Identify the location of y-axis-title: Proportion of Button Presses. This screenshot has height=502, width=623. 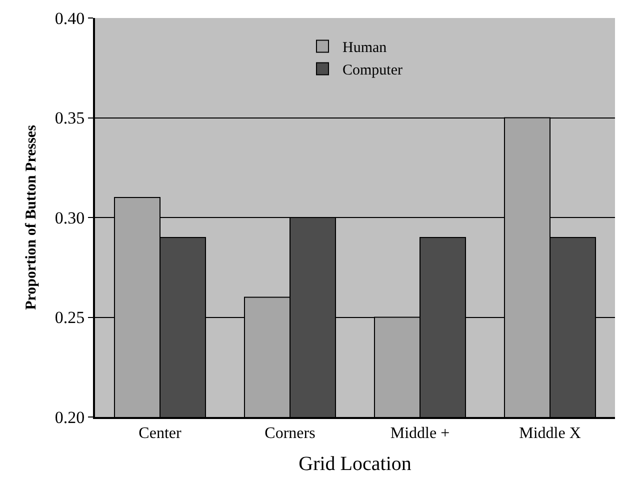
(32, 217).